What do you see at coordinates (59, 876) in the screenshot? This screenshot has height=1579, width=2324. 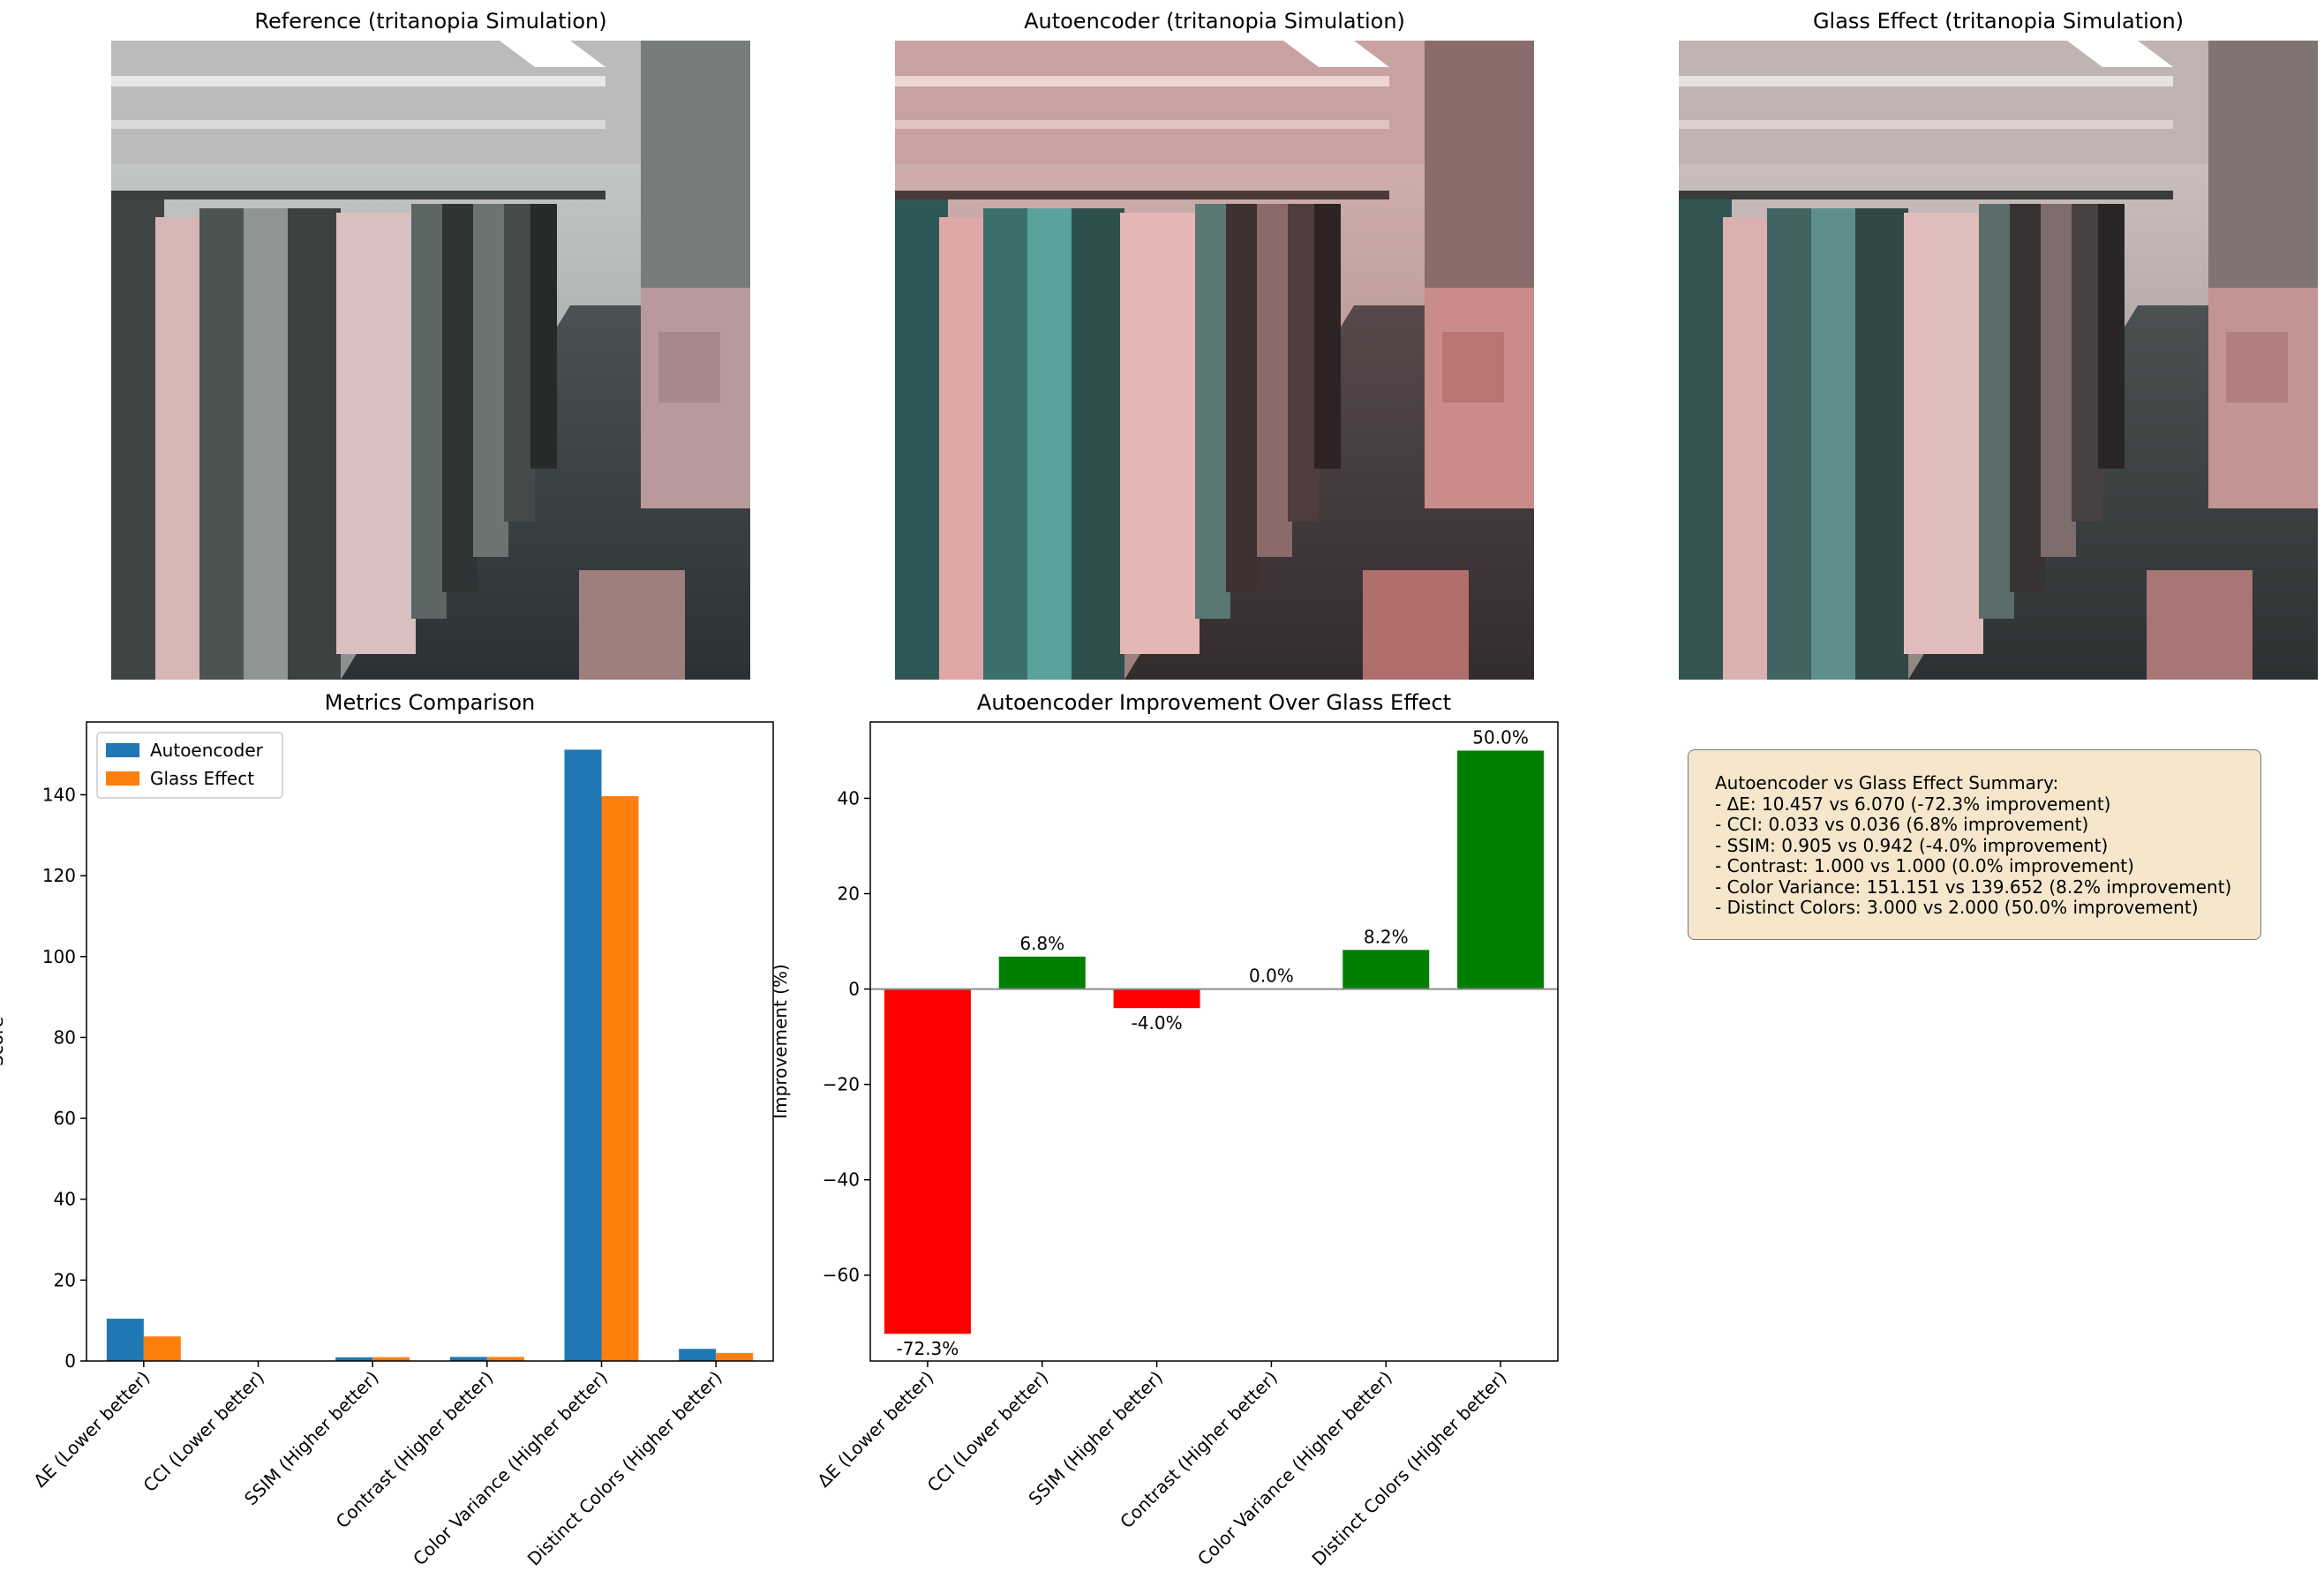 I see `chart1-ytick-label: 120` at bounding box center [59, 876].